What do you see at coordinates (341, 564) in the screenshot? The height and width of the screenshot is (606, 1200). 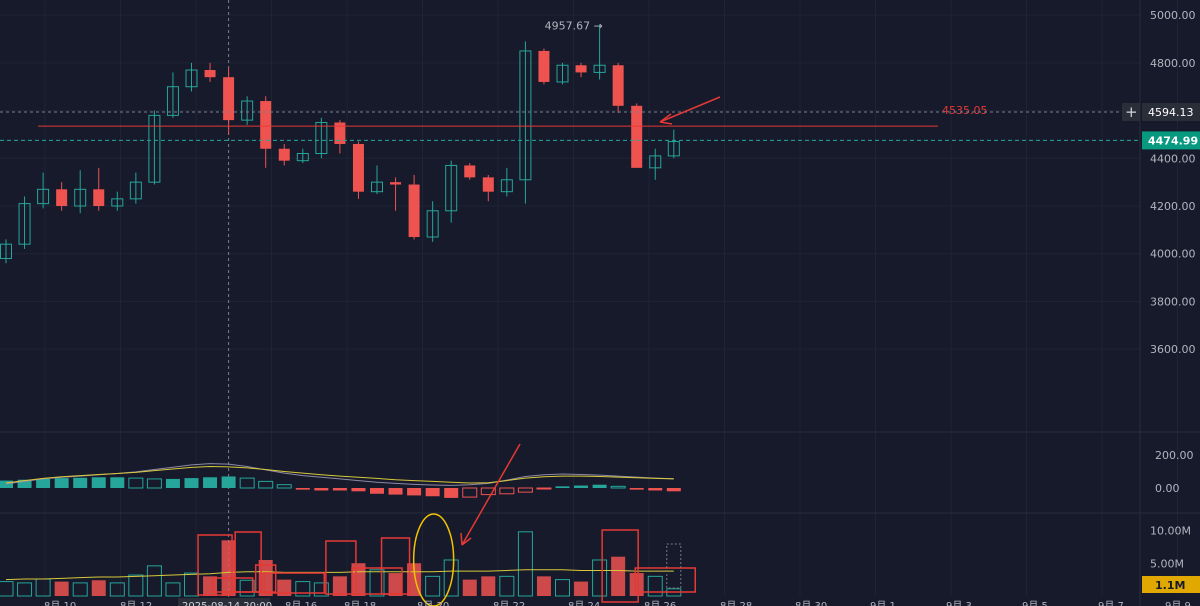 I see `volume-pane` at bounding box center [341, 564].